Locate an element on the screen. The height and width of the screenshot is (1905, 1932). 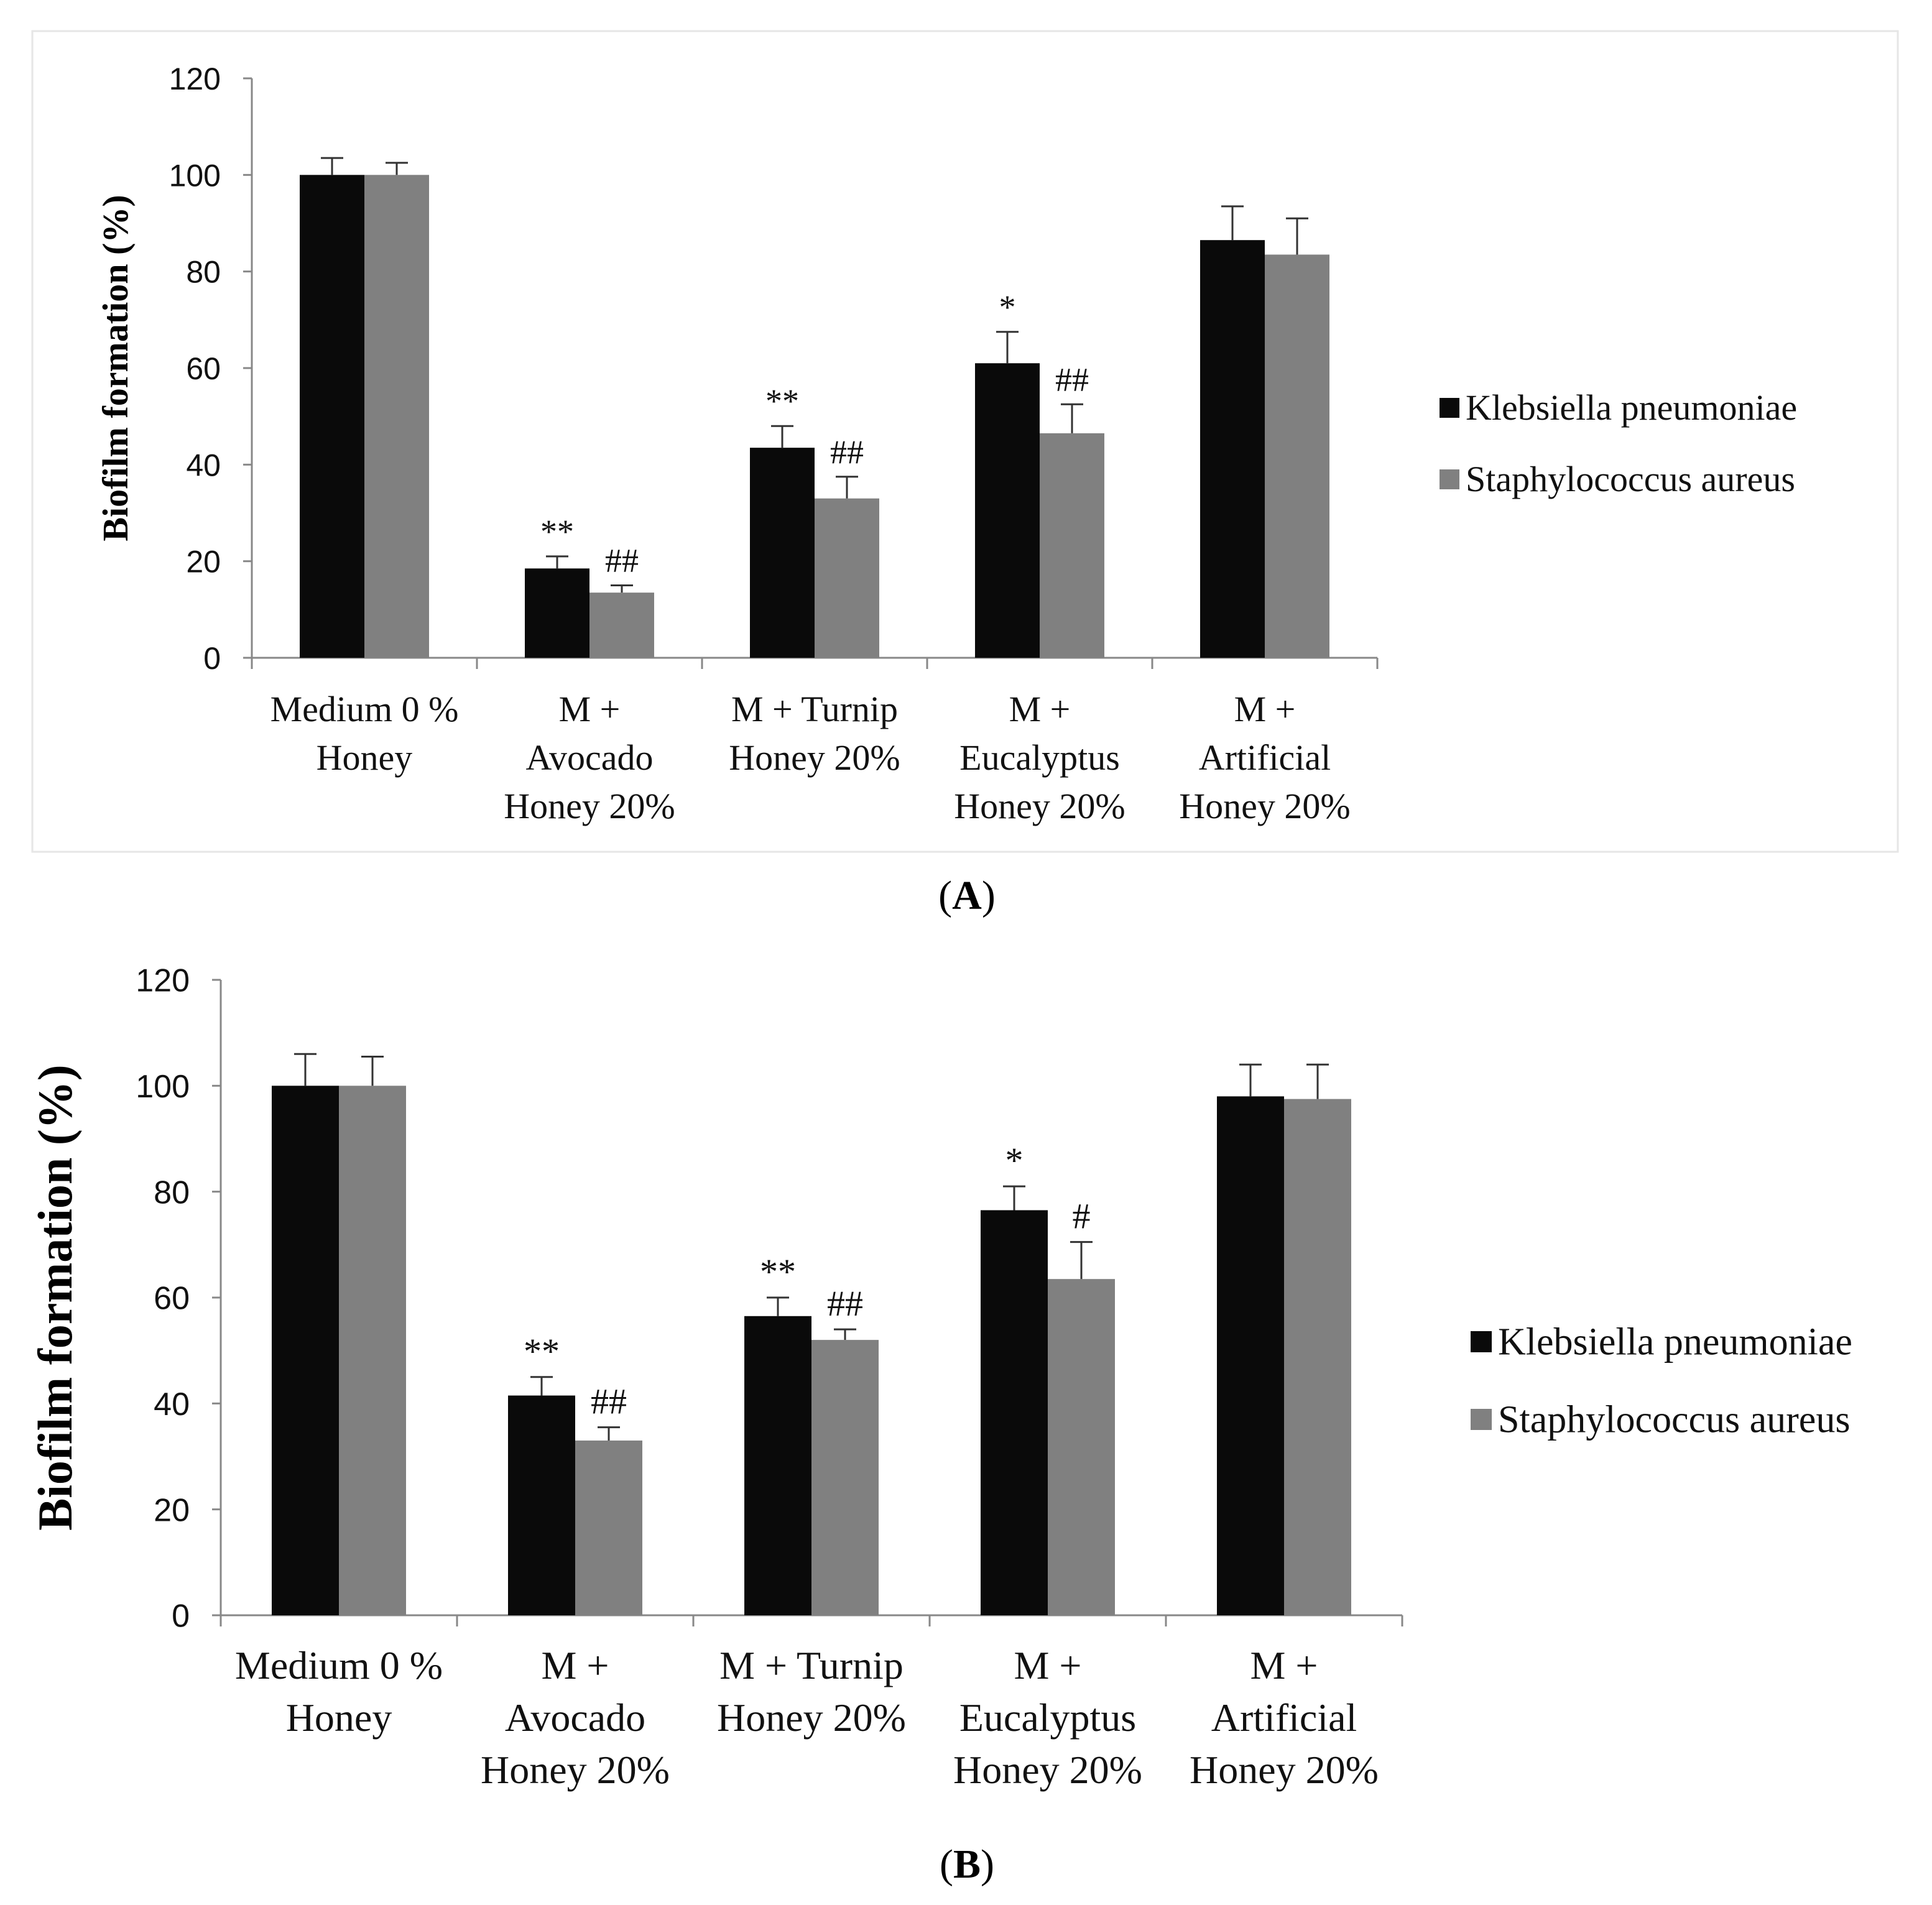
panel-b-caption: (B) is located at coordinates (967, 1864).